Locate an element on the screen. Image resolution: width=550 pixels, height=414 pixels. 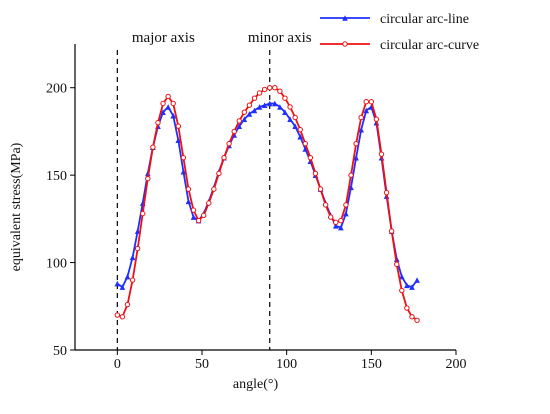
annotation-label: minor axis is located at coordinates (280, 38).